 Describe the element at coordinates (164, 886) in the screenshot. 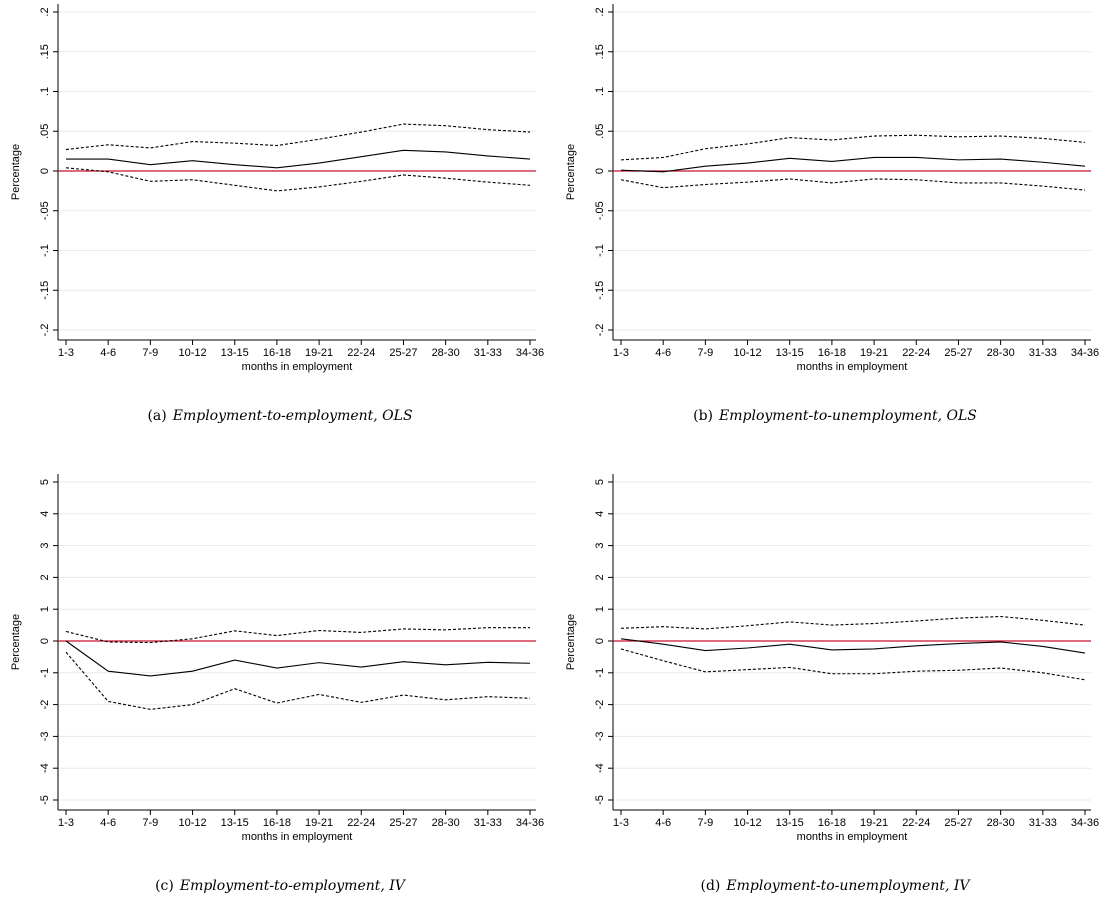

I see `caption-label: (c)` at that location.